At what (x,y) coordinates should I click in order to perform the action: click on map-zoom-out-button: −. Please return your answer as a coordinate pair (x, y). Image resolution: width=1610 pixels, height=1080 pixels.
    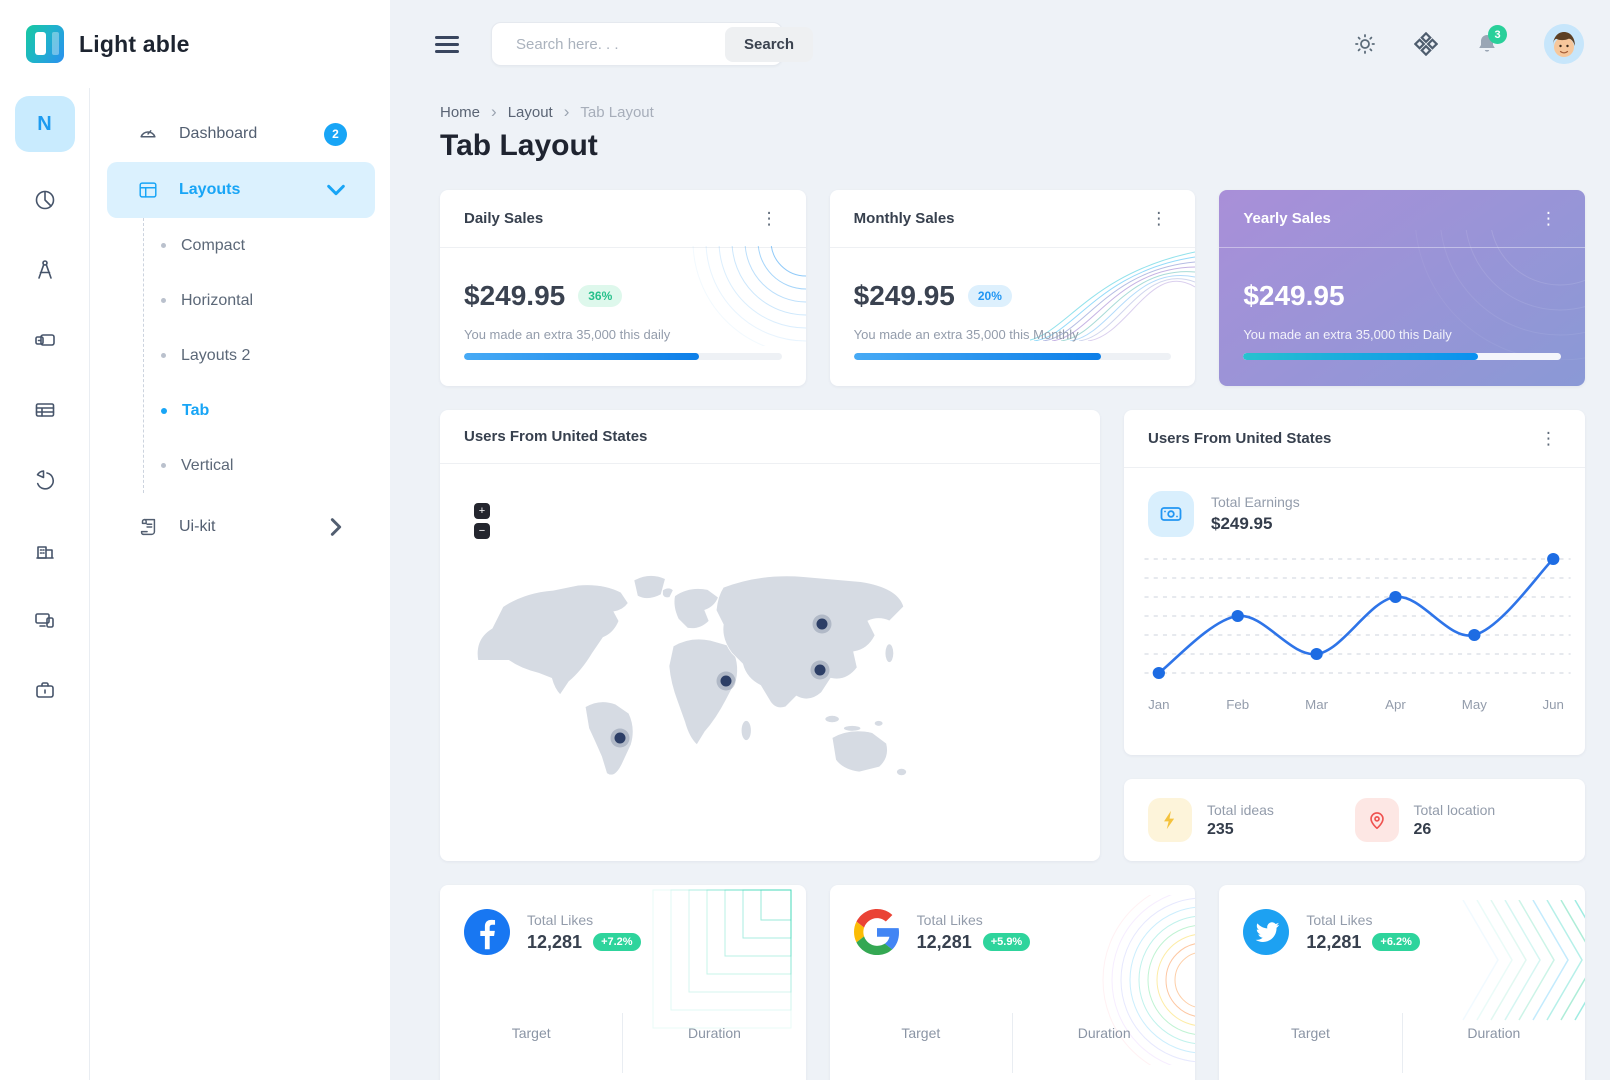
    Looking at the image, I should click on (482, 531).